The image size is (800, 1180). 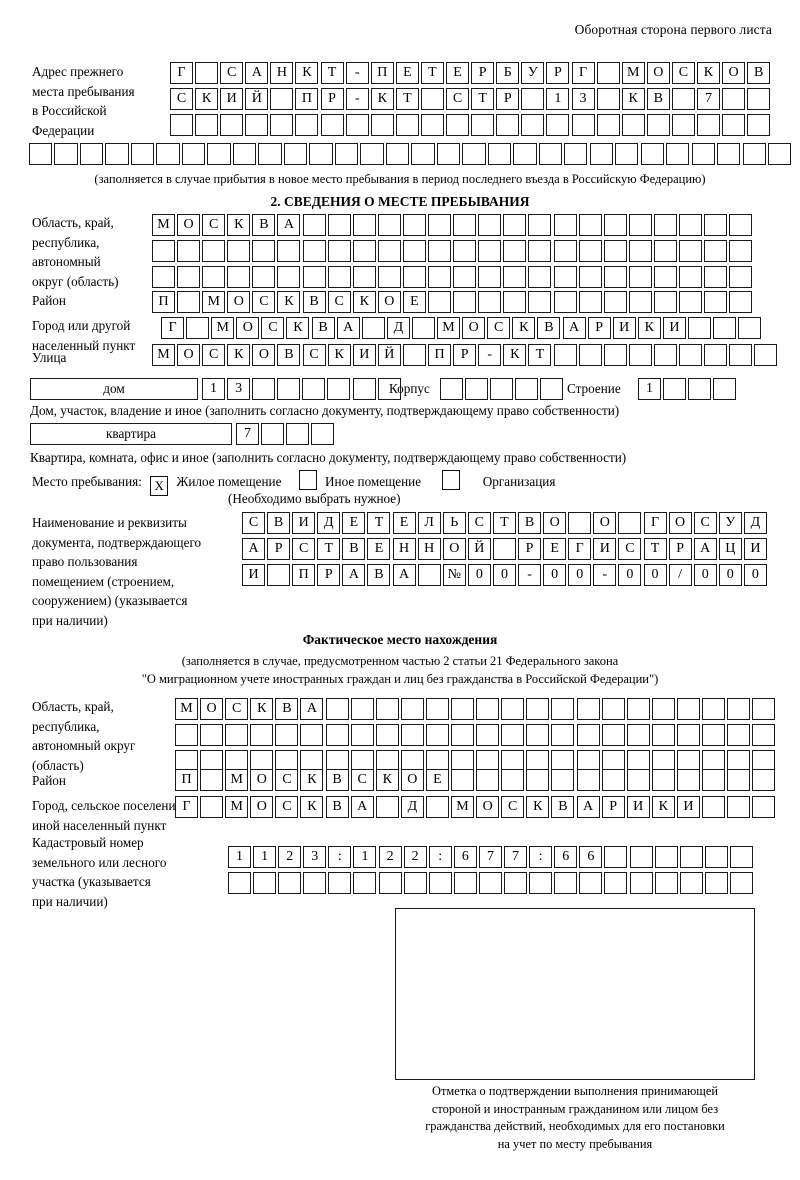 What do you see at coordinates (688, 807) in the screenshot?
I see `actual-city-cell-21: И` at bounding box center [688, 807].